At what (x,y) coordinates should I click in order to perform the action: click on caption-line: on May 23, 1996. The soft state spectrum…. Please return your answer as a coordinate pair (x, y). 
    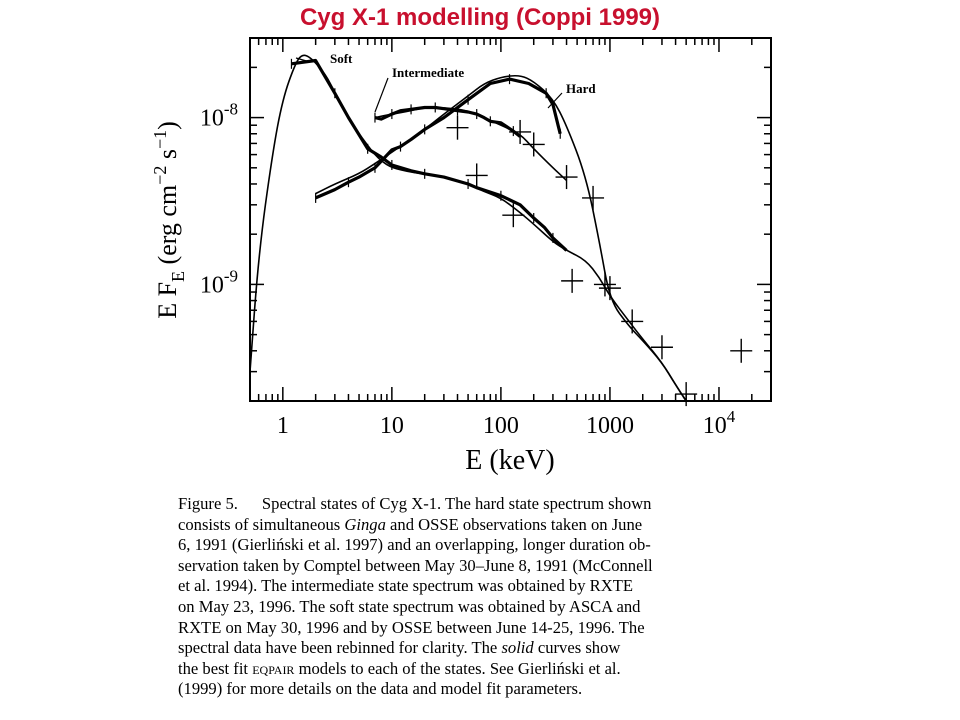
    Looking at the image, I should click on (409, 606).